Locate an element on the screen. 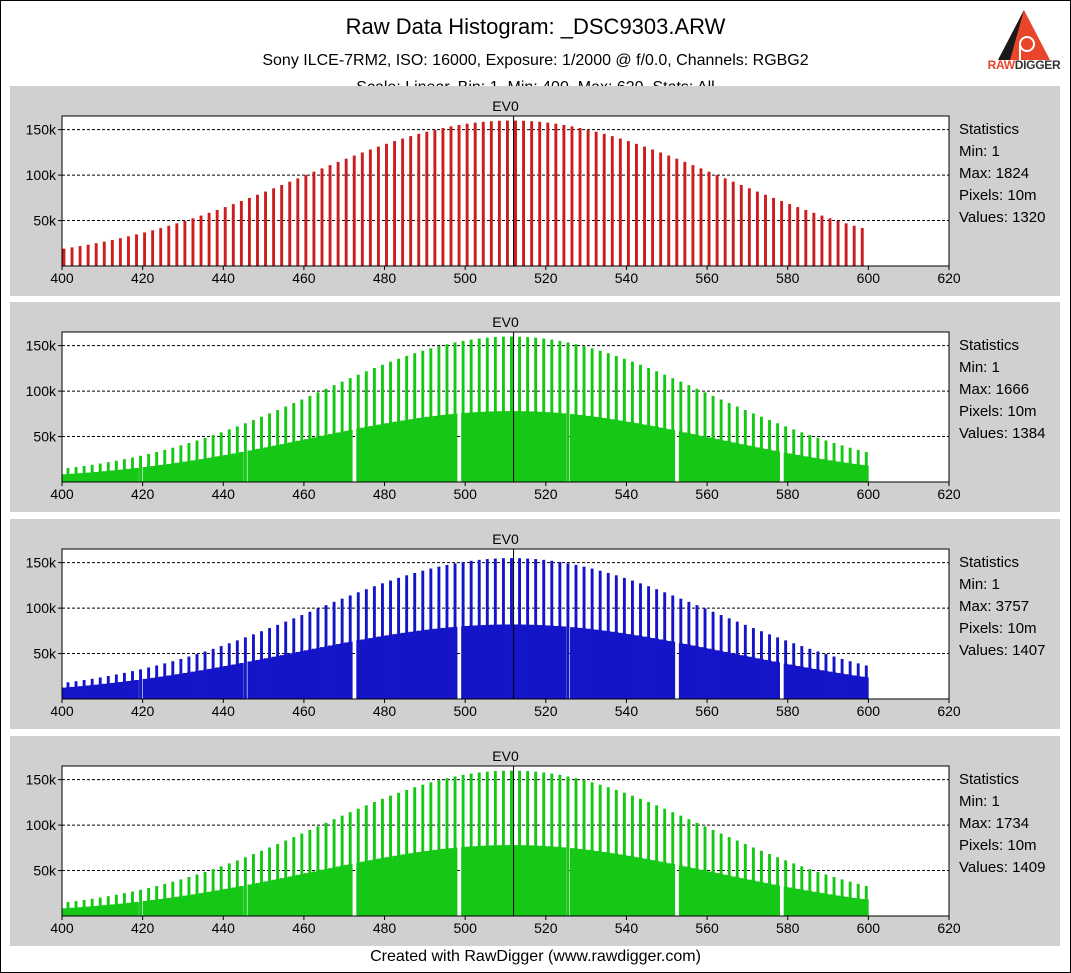  x-tick-label: 560 is located at coordinates (707, 711).